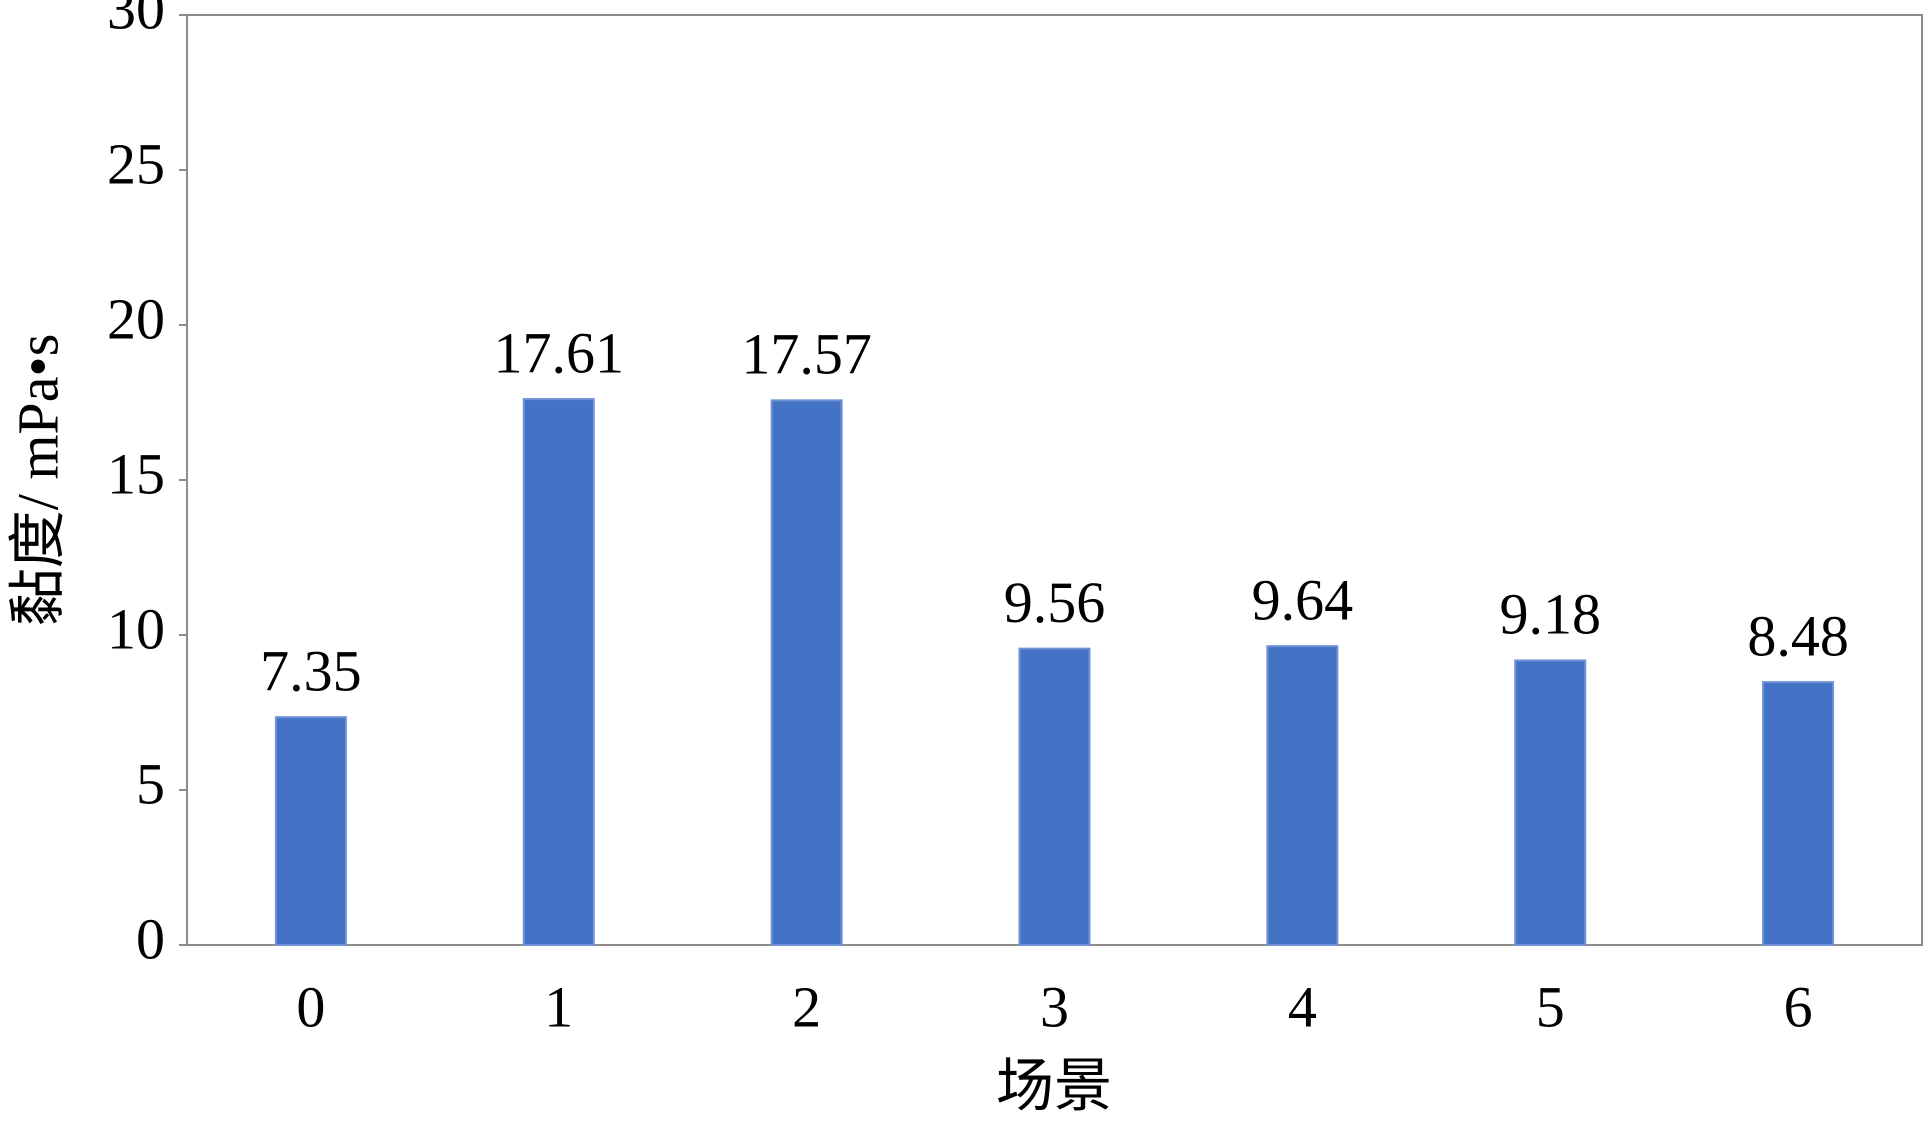 The image size is (1929, 1140). Describe the element at coordinates (559, 352) in the screenshot. I see `value-label: 17.61` at that location.